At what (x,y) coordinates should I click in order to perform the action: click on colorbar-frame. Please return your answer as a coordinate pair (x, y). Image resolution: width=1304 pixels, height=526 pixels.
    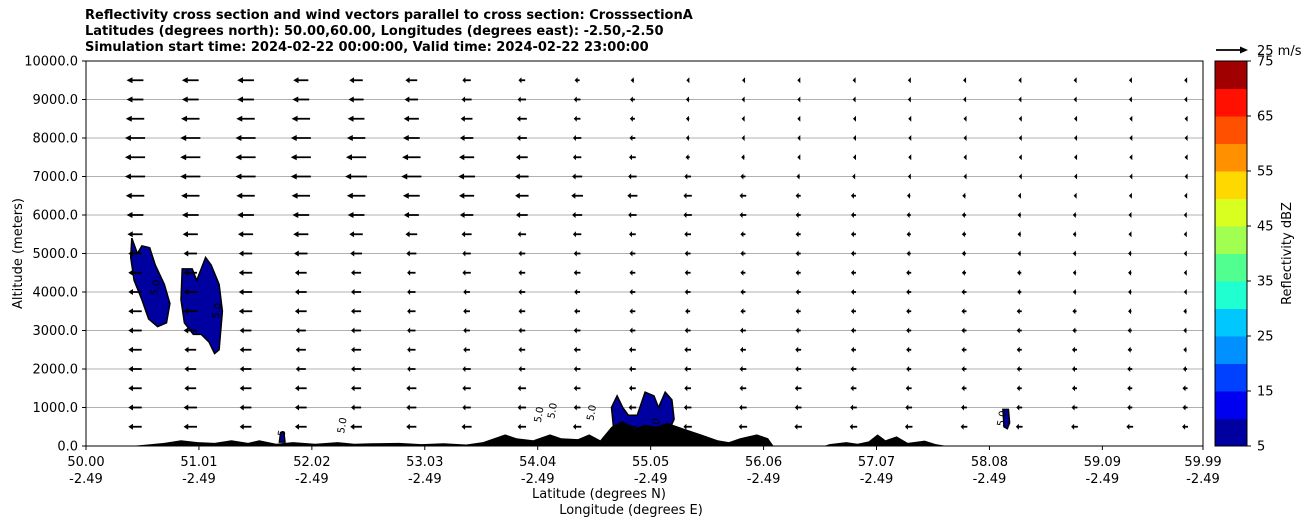
    Looking at the image, I should click on (1231, 253).